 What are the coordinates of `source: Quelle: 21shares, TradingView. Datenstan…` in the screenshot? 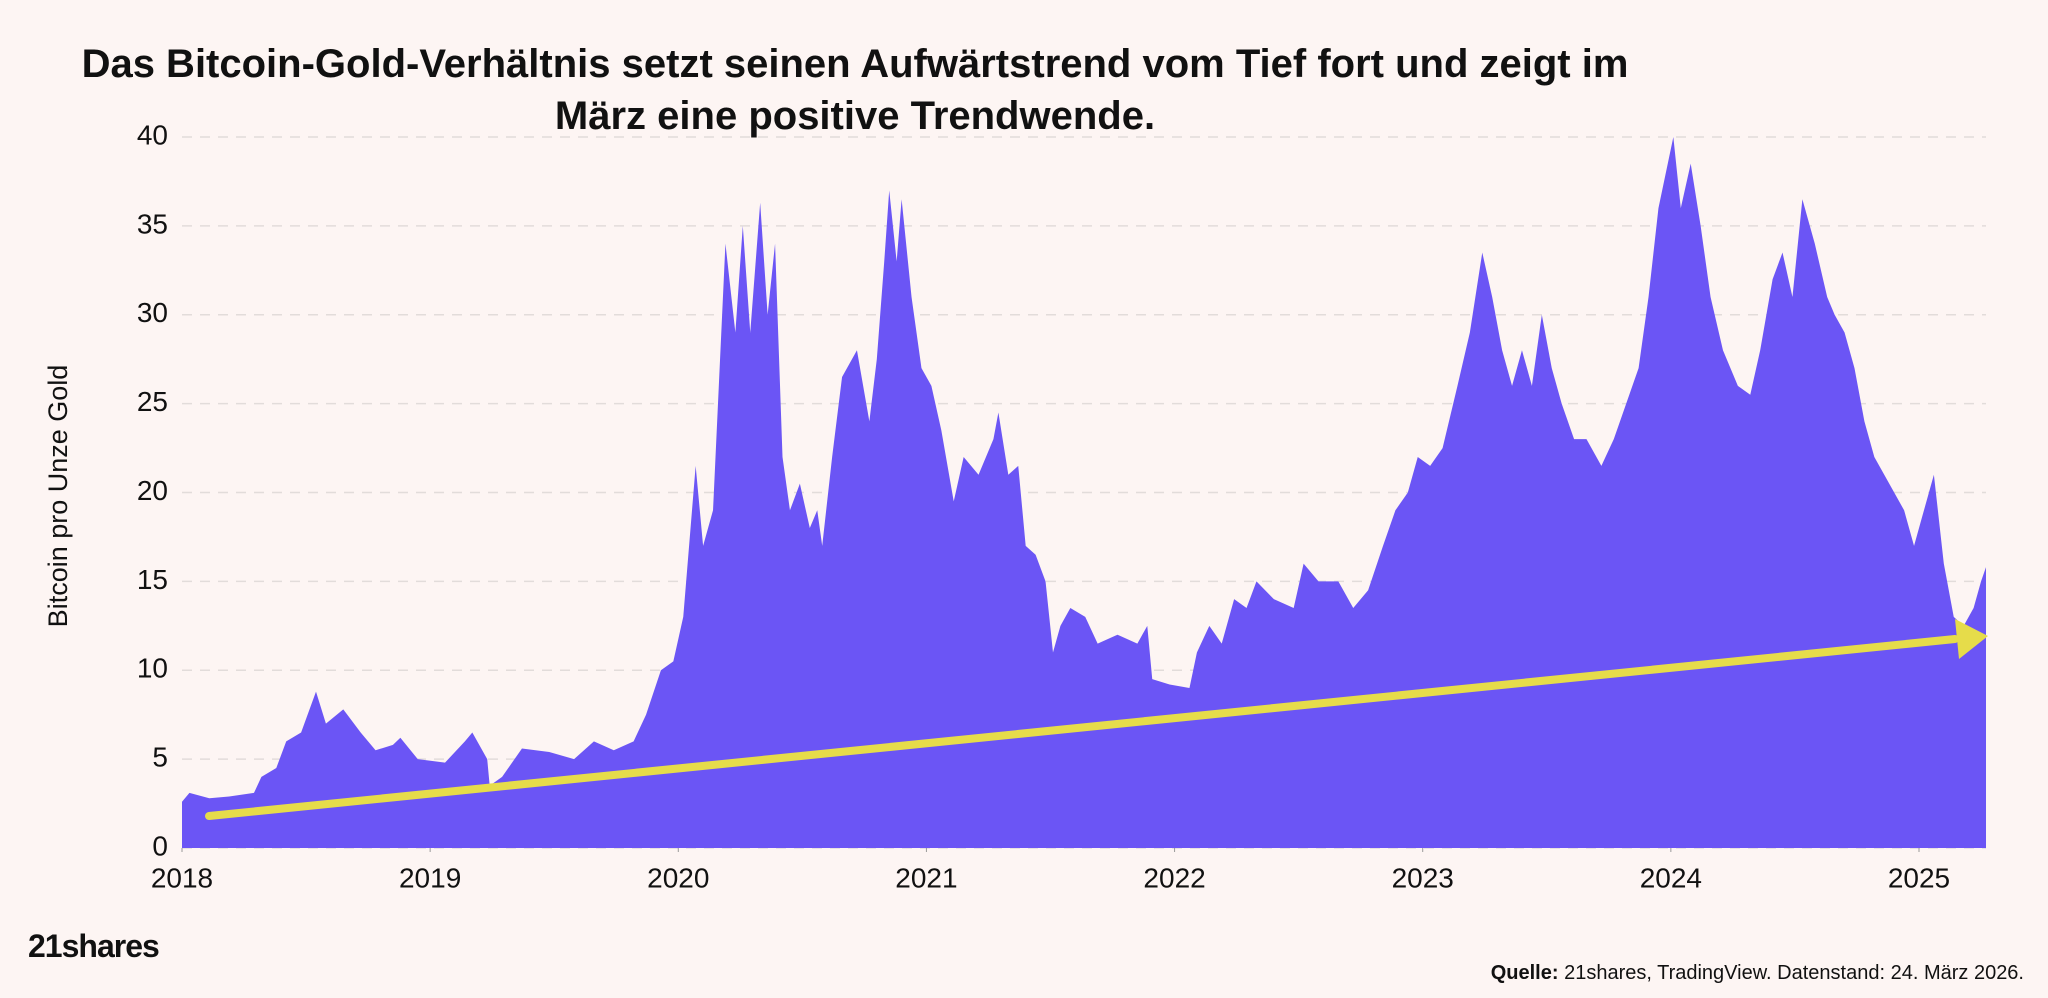 It's located at (1757, 973).